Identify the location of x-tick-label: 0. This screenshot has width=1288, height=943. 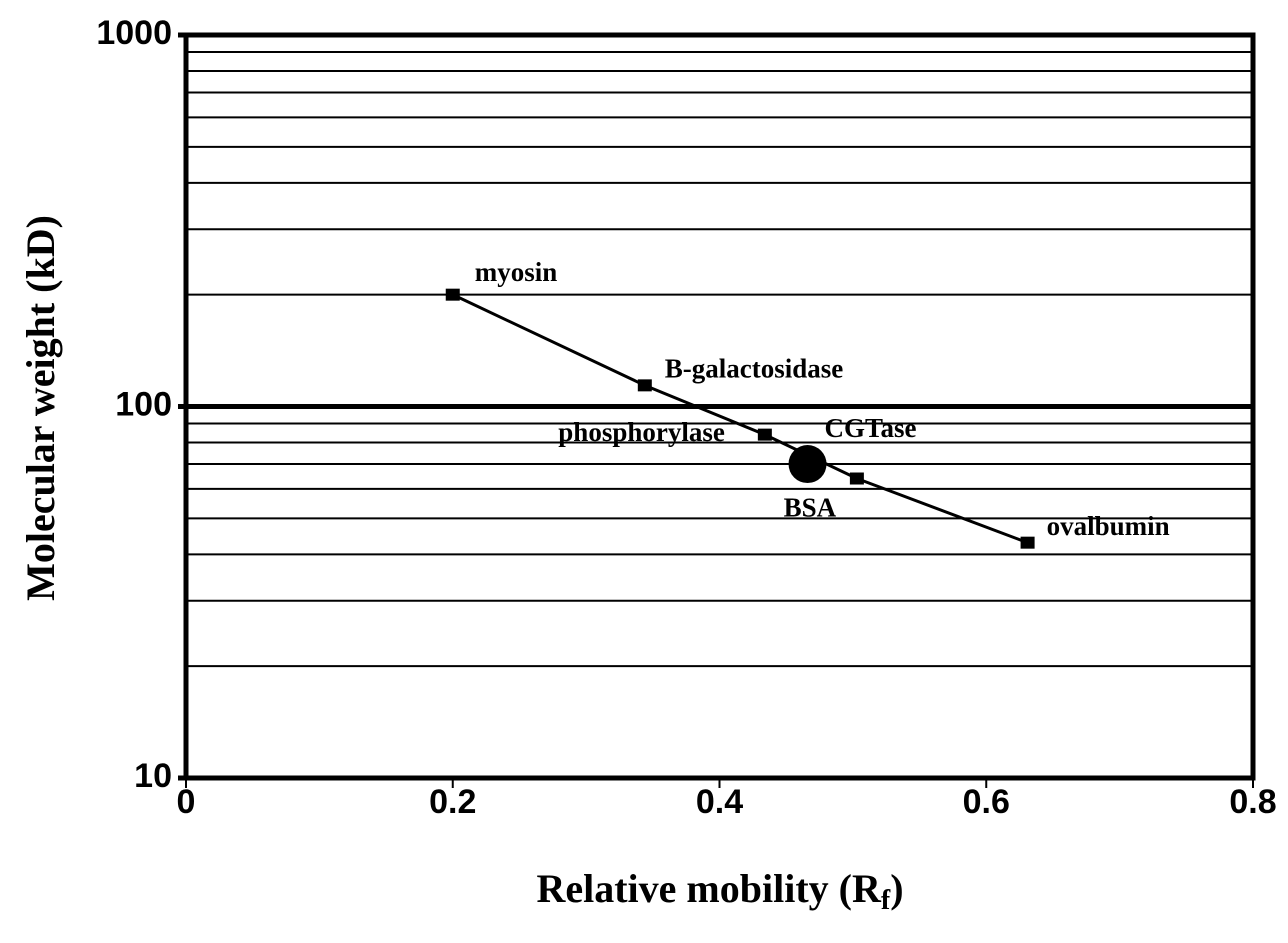
(186, 802).